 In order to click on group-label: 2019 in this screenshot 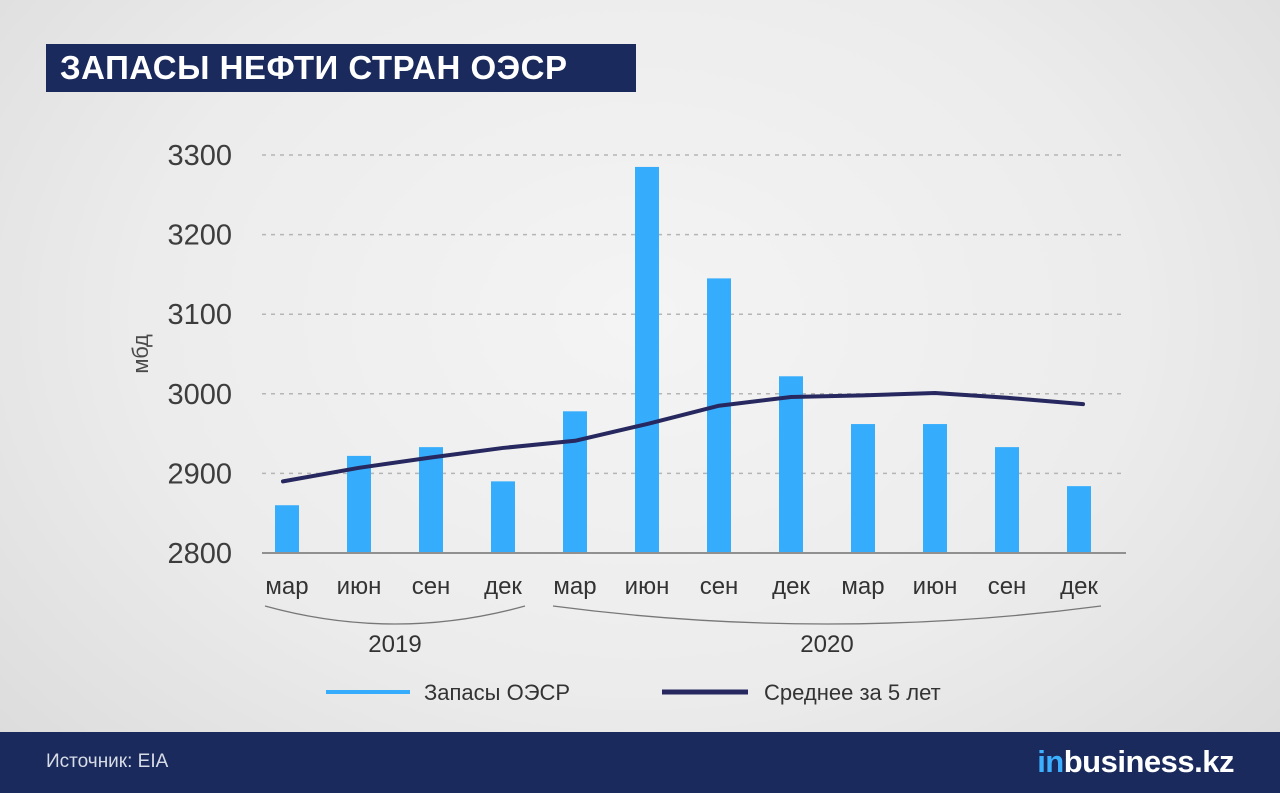, I will do `click(394, 644)`.